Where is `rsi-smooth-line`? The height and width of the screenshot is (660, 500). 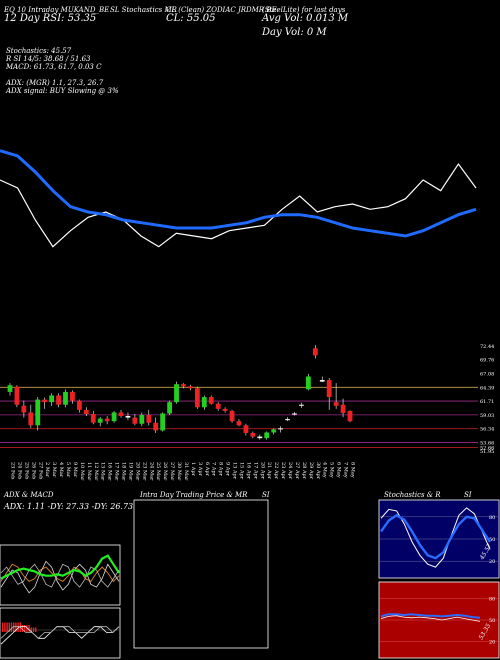
rsi-smooth-line is located at coordinates (430, 616).